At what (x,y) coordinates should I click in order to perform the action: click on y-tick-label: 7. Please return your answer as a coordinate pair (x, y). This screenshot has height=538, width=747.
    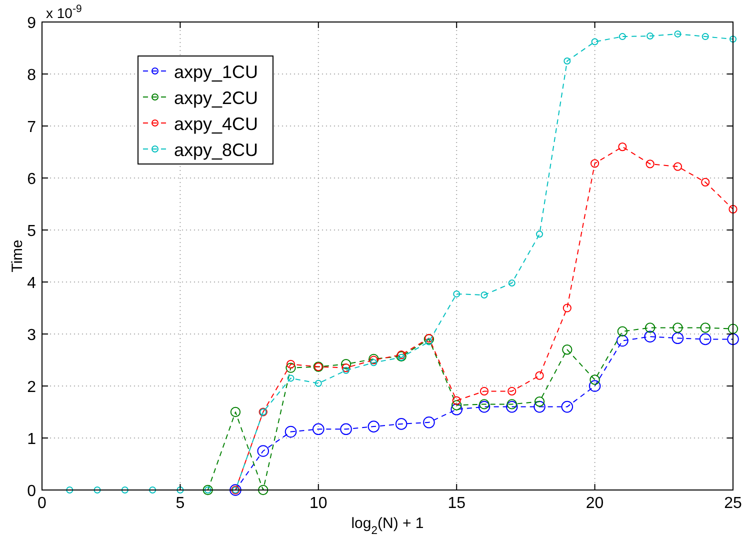
    Looking at the image, I should click on (31, 127).